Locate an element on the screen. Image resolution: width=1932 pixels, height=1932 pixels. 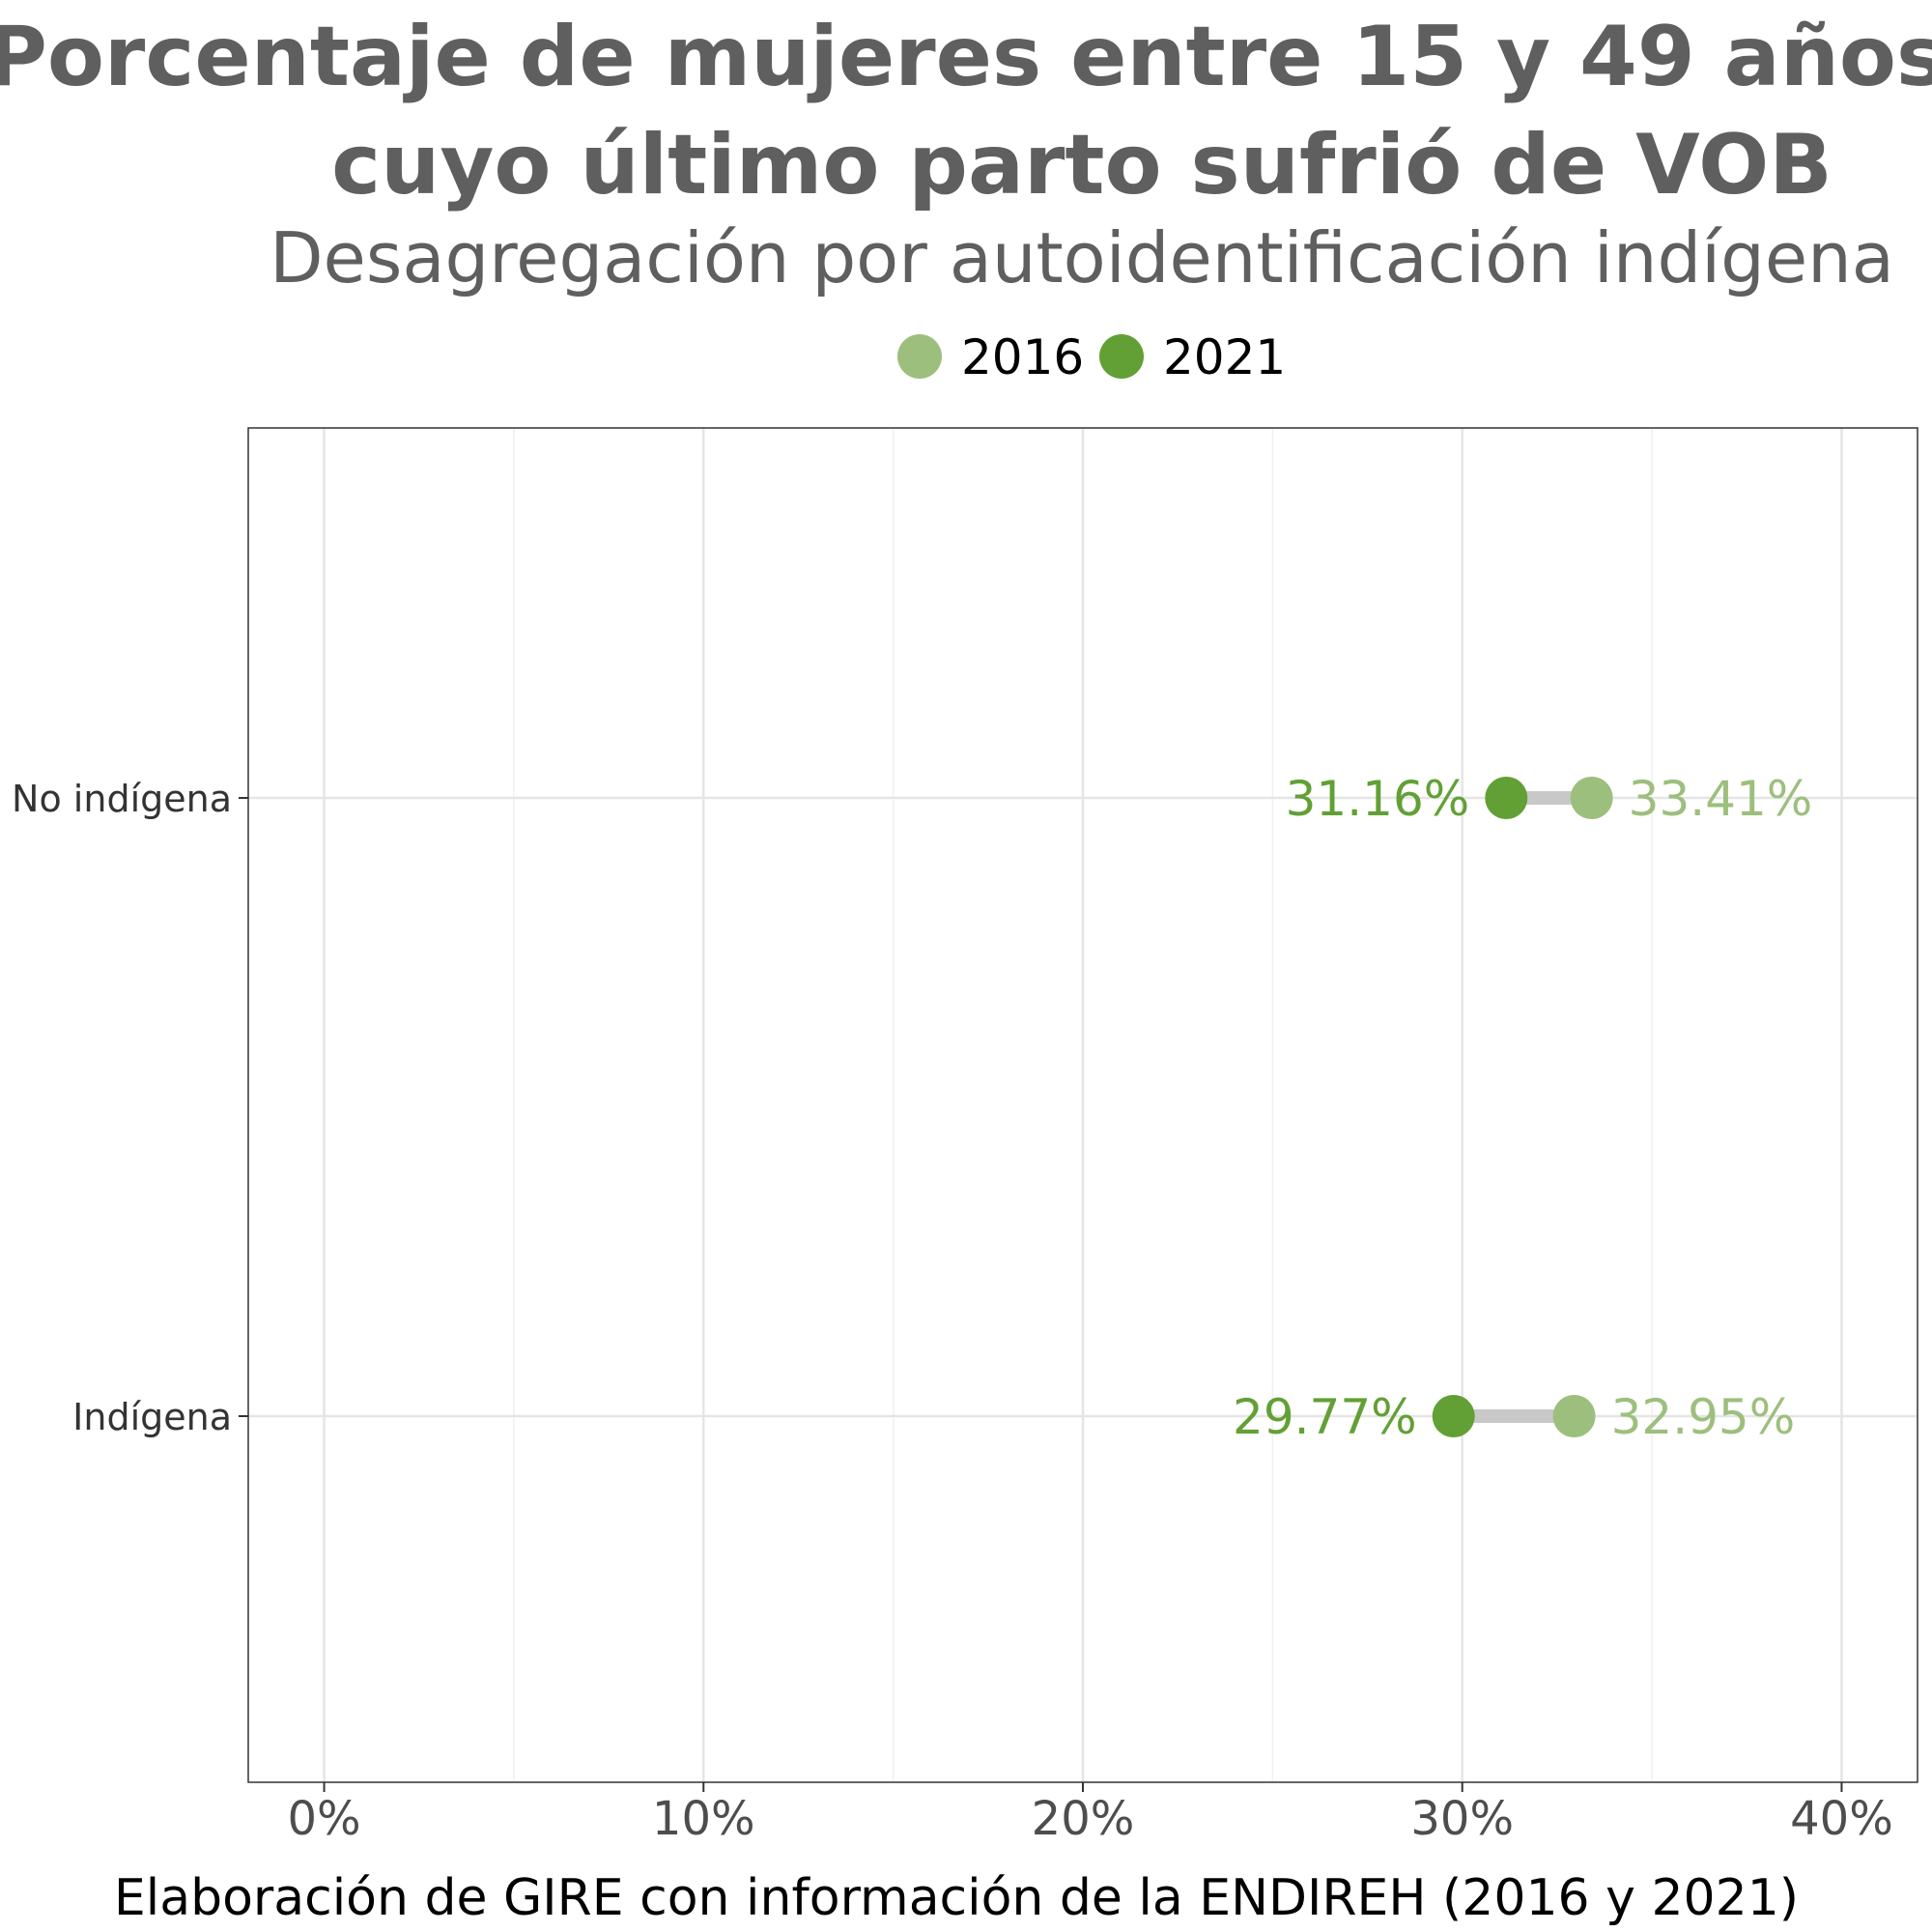
x-tick-label: 0% is located at coordinates (323, 1819).